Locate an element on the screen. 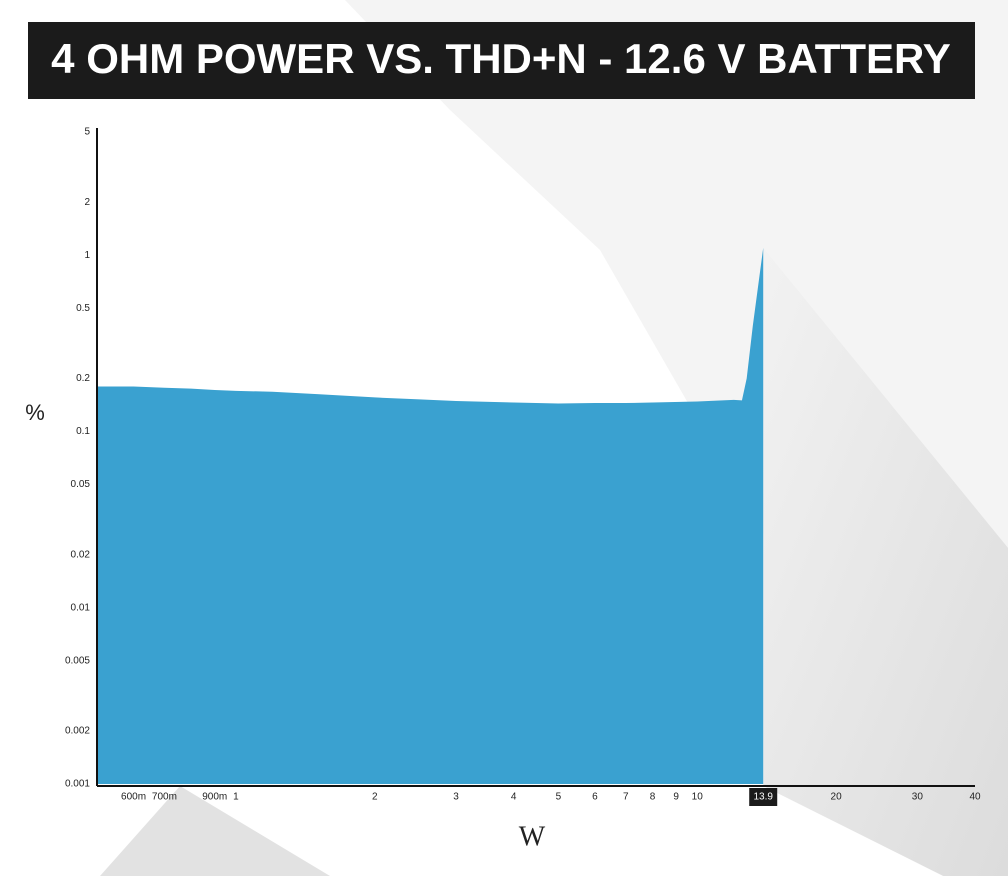  x-tick-label: 6 is located at coordinates (595, 797).